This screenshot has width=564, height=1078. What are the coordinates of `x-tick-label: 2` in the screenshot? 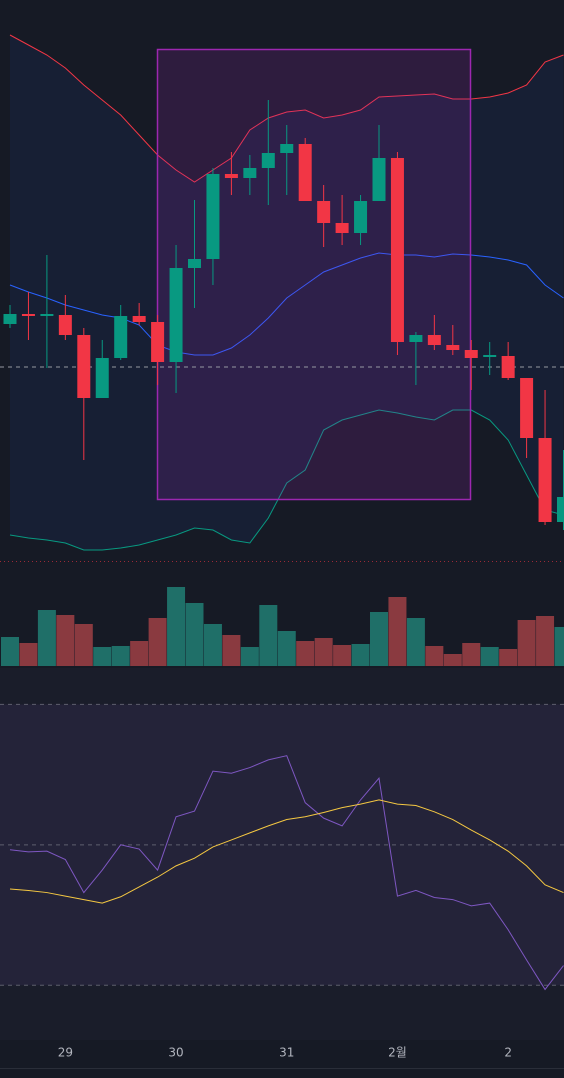 It's located at (508, 1053).